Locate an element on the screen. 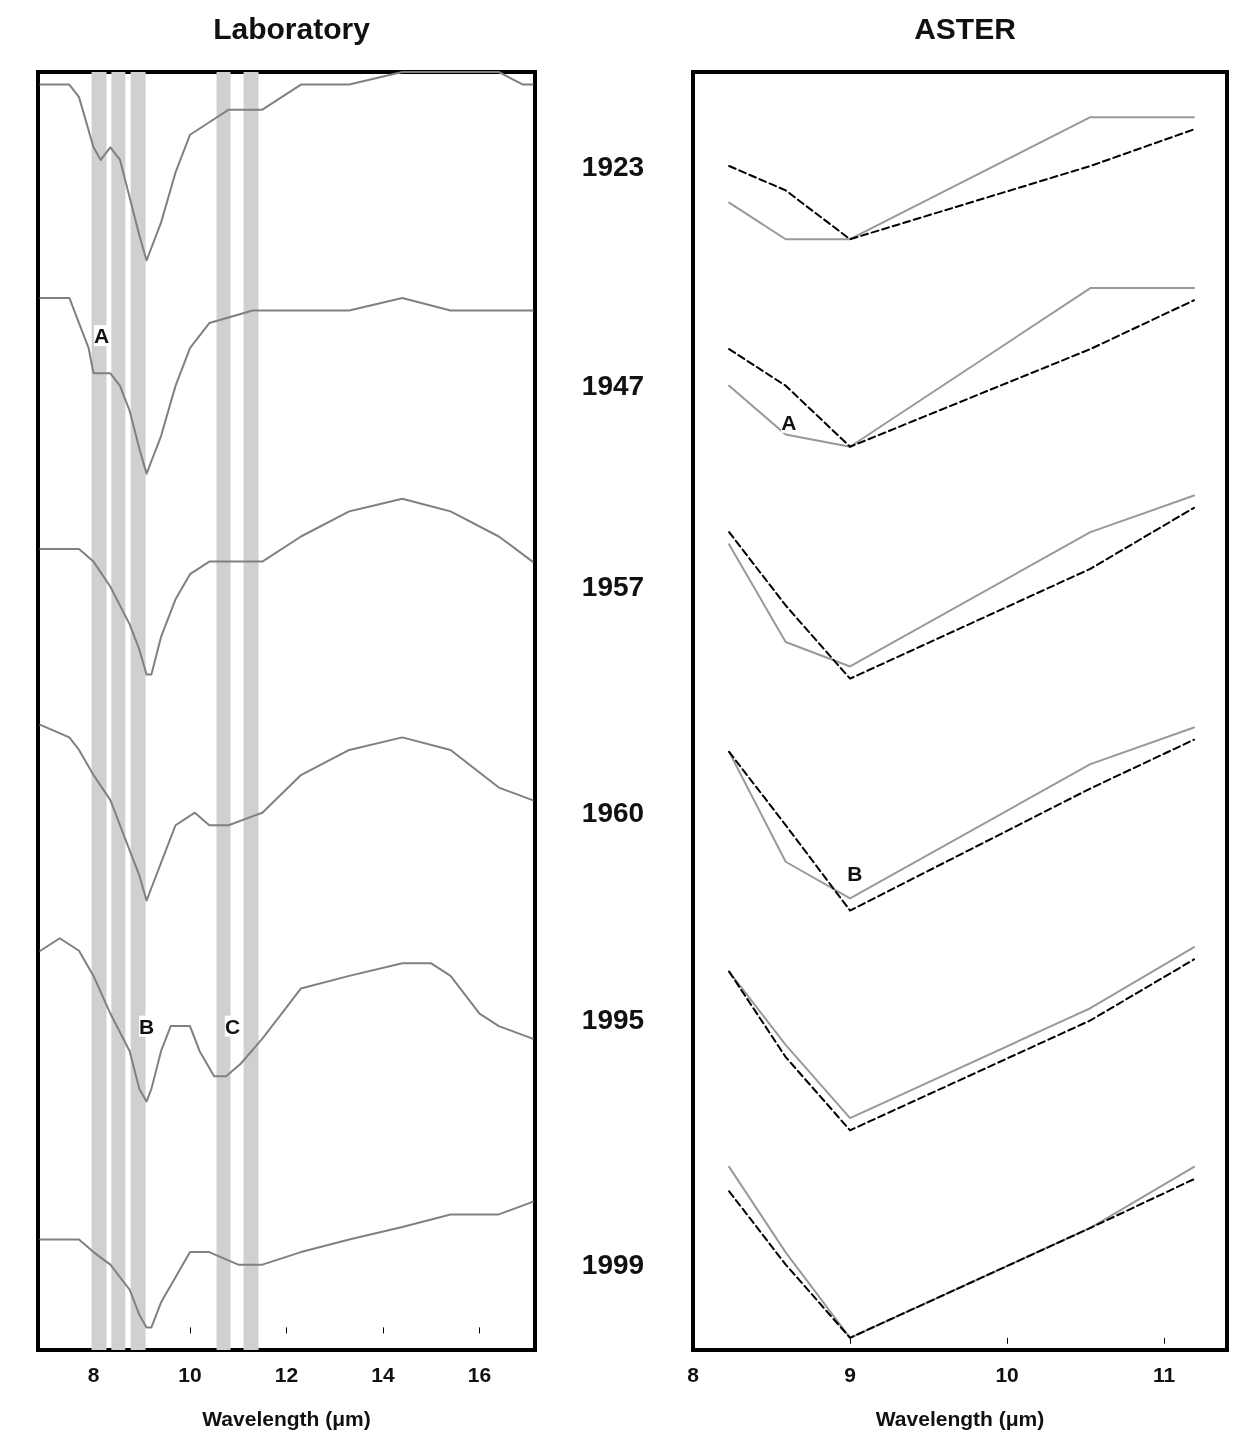  series-label: 1995 is located at coordinates (613, 1020).